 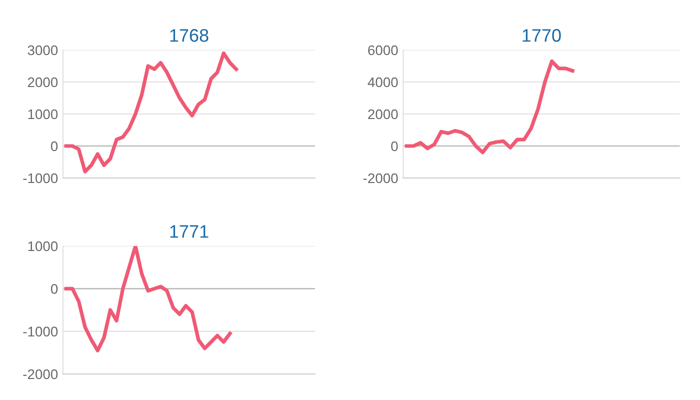 I want to click on chart-title: 1768, so click(x=189, y=35).